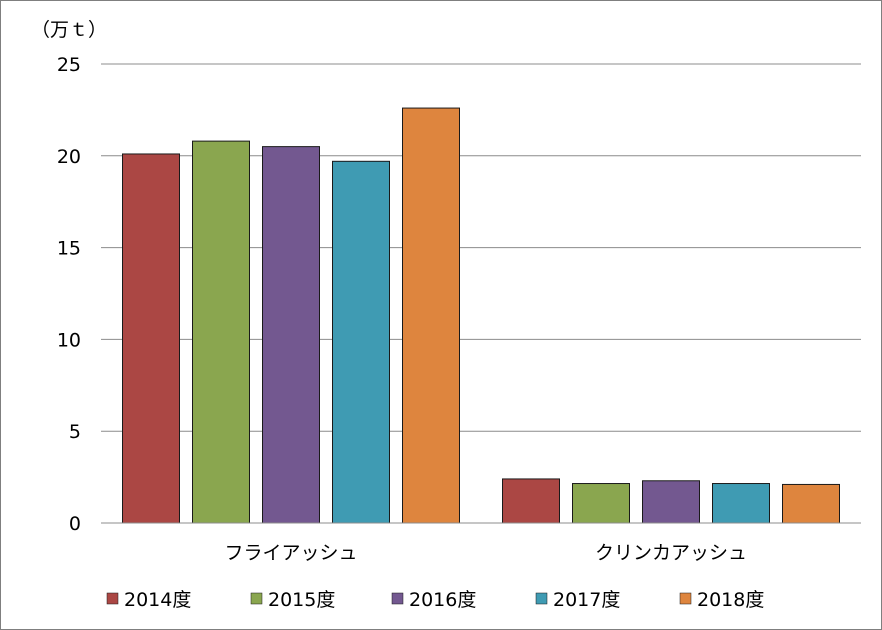 Image resolution: width=882 pixels, height=630 pixels. Describe the element at coordinates (69, 340) in the screenshot. I see `y-tick-label: 10` at that location.